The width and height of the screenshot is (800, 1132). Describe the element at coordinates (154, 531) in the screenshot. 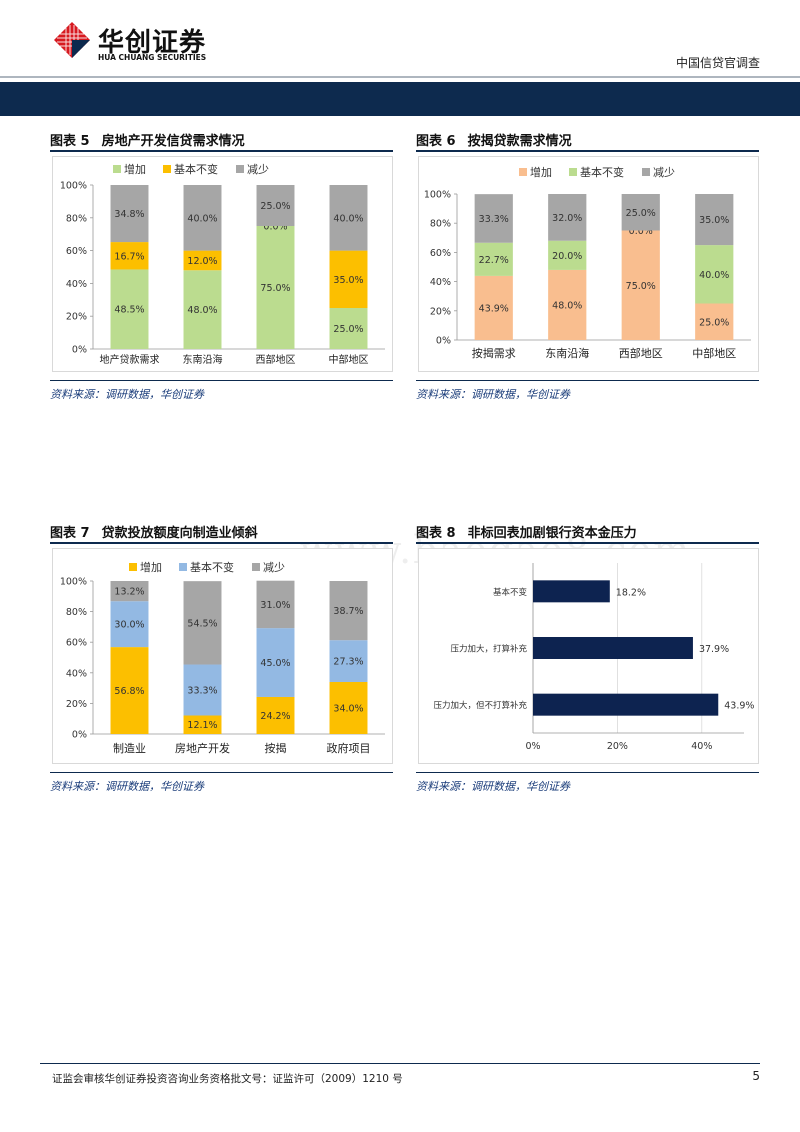

I see `figure-7-title: 图表 7 贷款投放额度向制造业倾斜` at that location.